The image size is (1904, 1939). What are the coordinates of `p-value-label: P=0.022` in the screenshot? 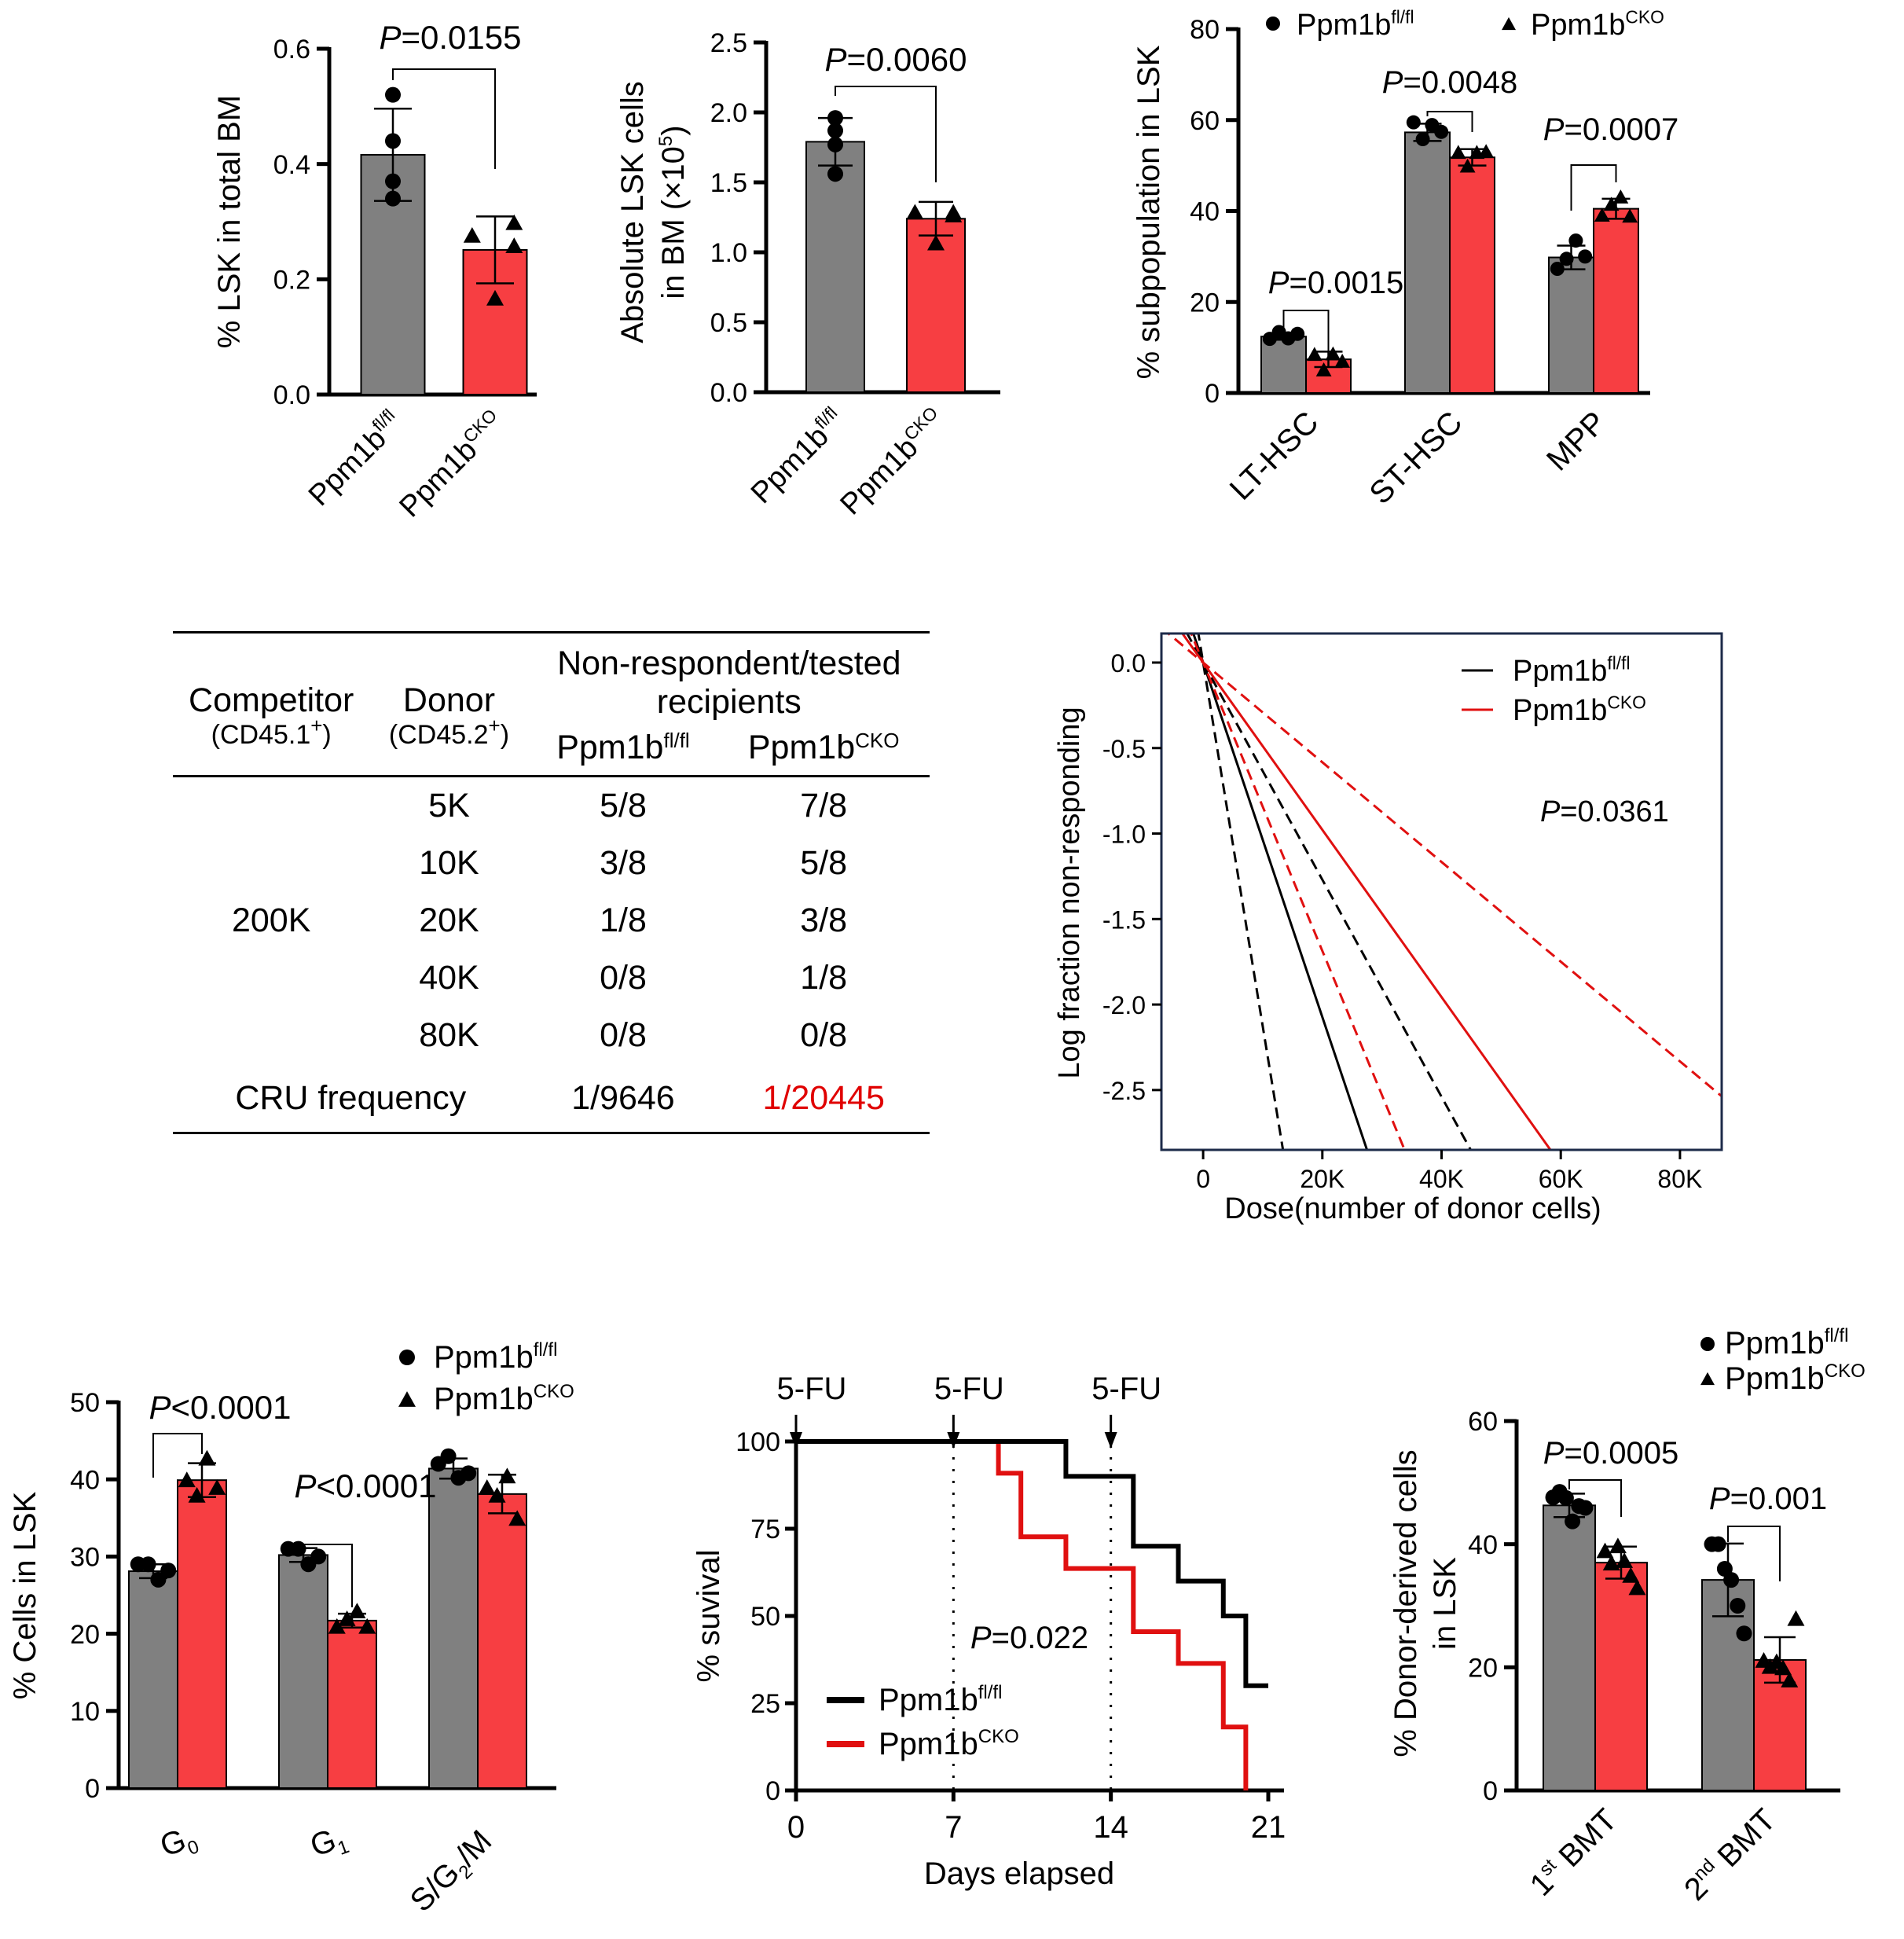 It's located at (1029, 1638).